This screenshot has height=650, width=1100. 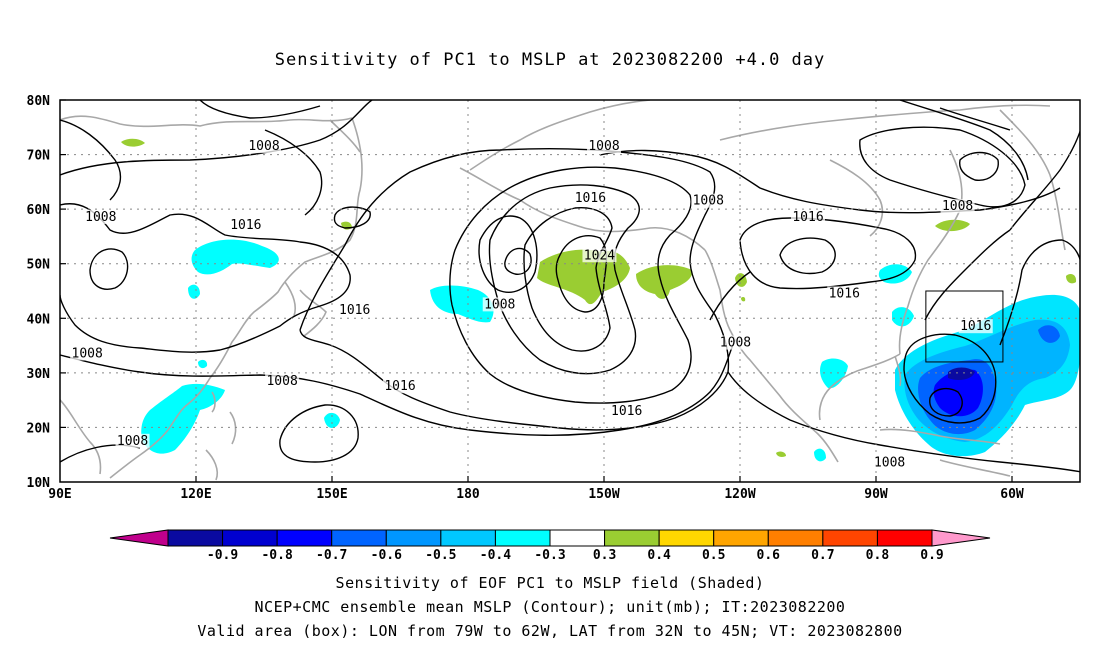 What do you see at coordinates (331, 494) in the screenshot?
I see `lon-label: 150E` at bounding box center [331, 494].